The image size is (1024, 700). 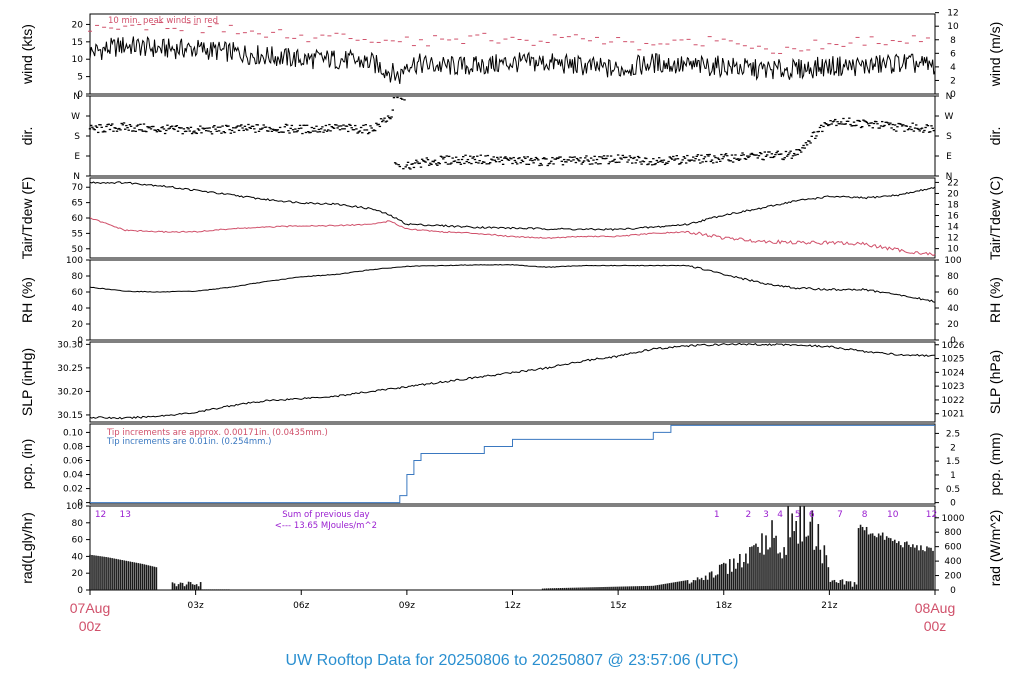 What do you see at coordinates (952, 183) in the screenshot?
I see `temp-ytick-label-right: 22` at bounding box center [952, 183].